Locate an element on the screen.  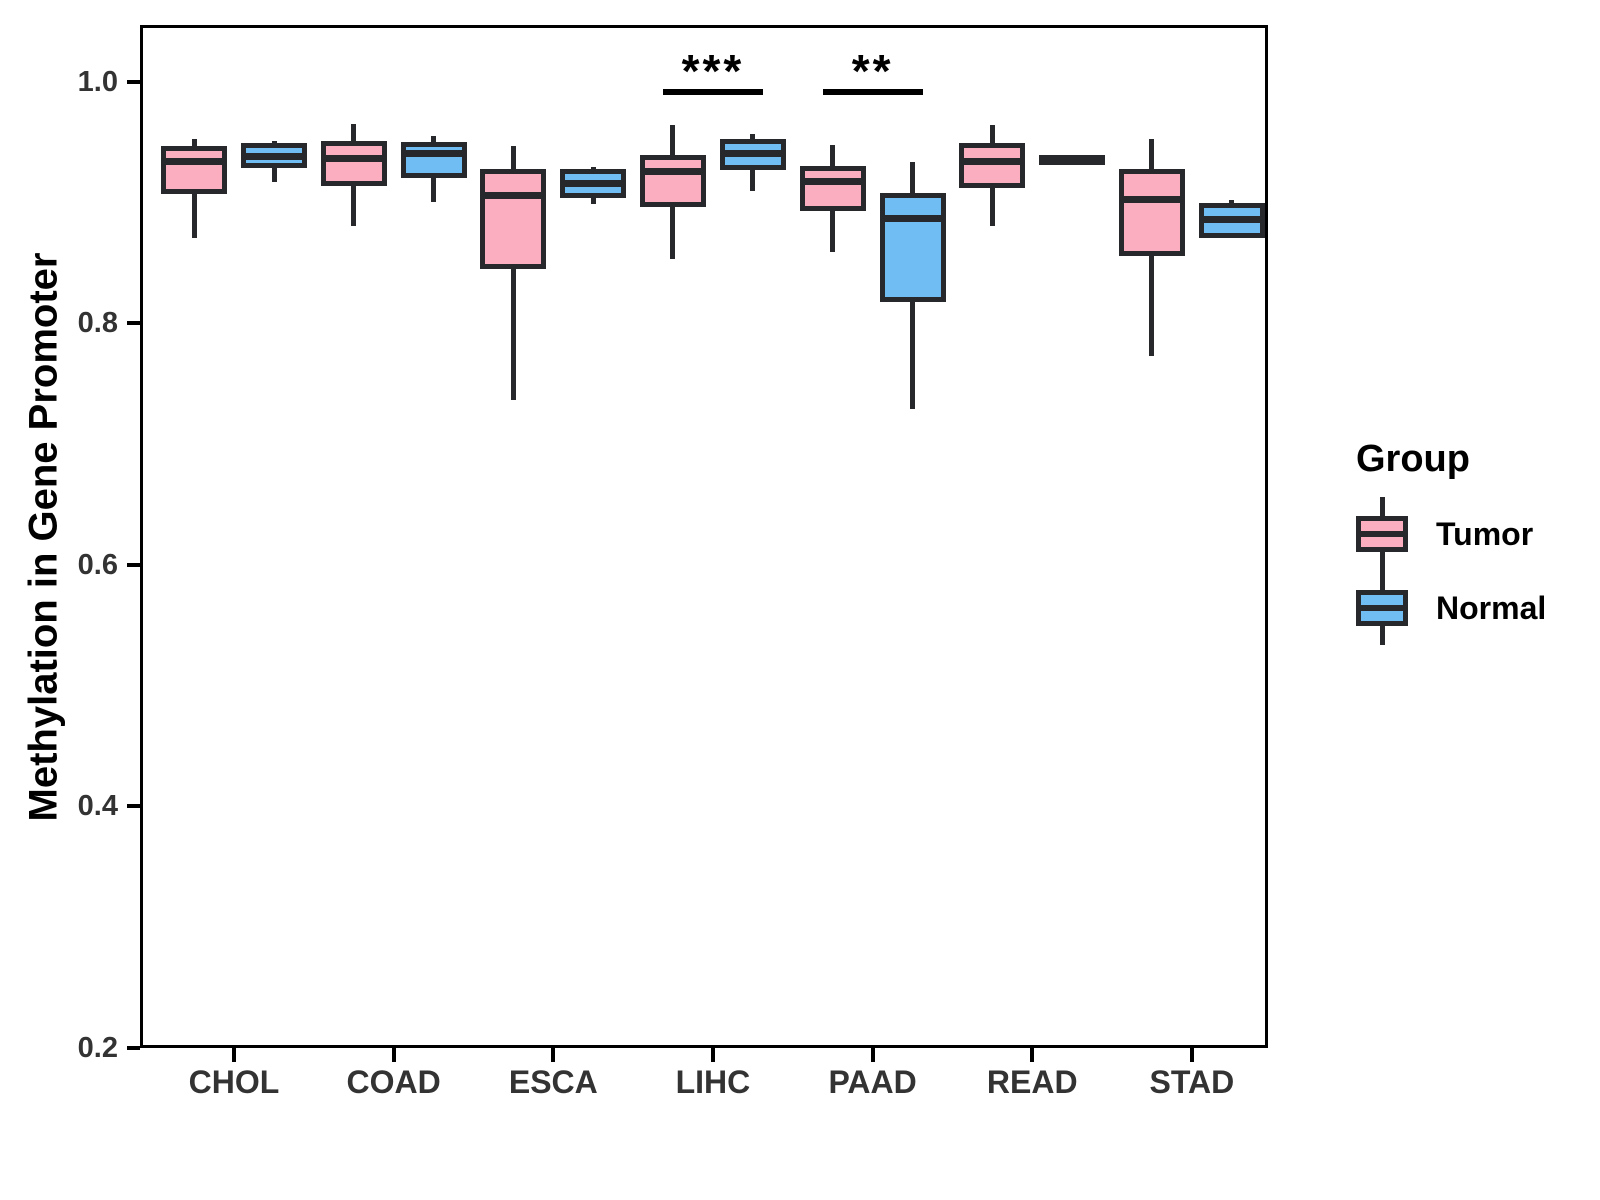
box-read-tumor is located at coordinates (992, 166).